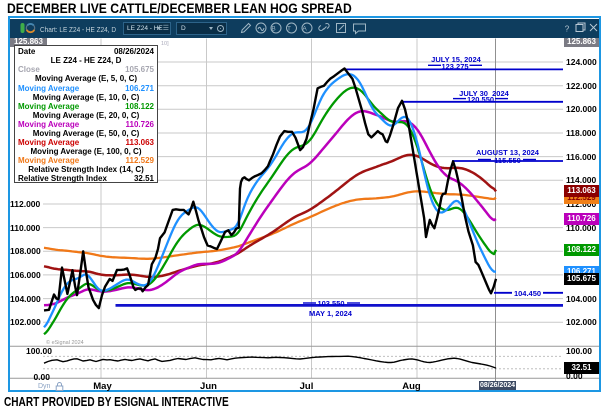 This screenshot has height=410, width=614. Describe the element at coordinates (273, 29) in the screenshot. I see `svg-text: B` at that location.